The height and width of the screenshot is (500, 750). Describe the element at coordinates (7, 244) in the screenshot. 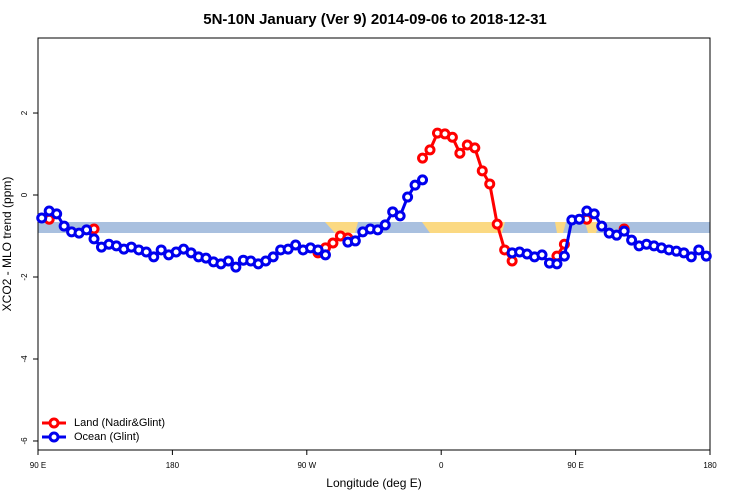

I see `y-axis-label: XCO2 - MLO trend (ppm)` at that location.